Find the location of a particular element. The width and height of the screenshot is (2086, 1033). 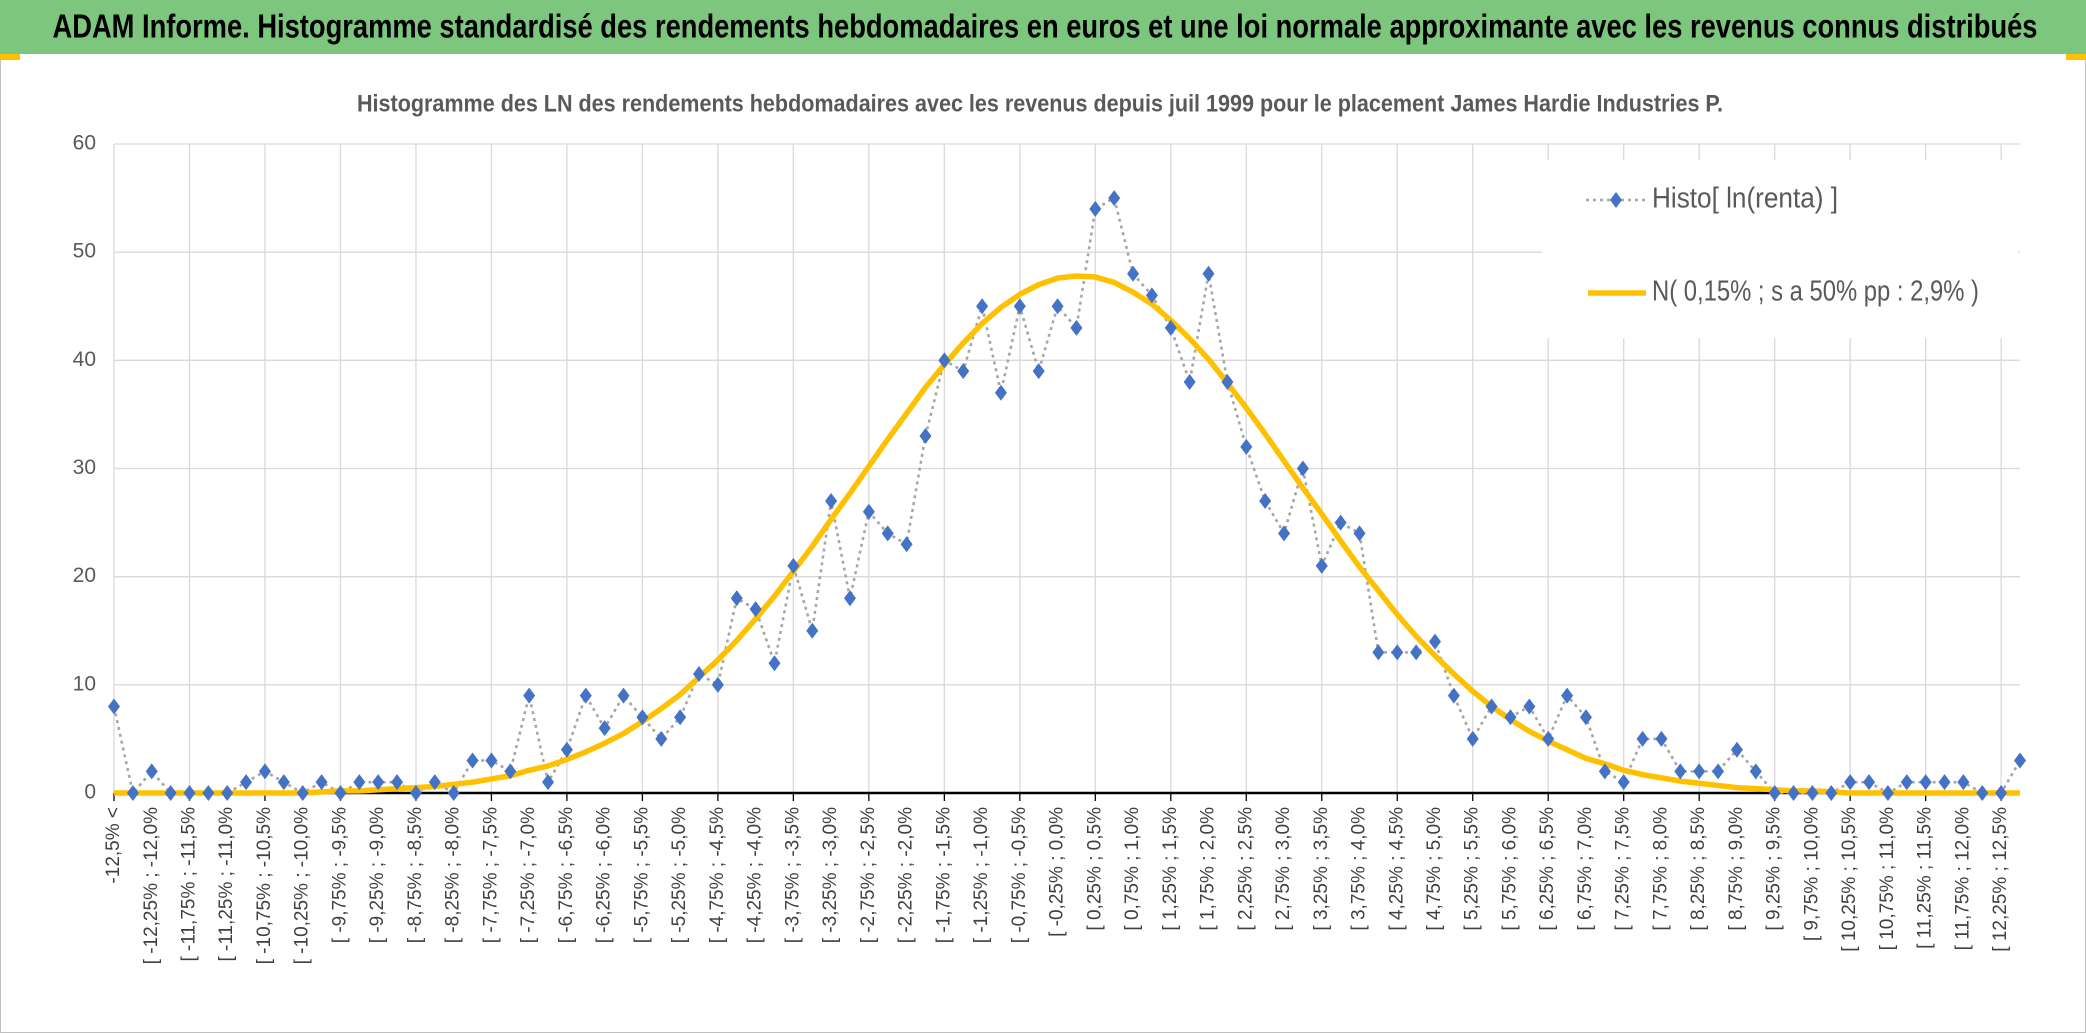

legend-box is located at coordinates (1780, 249).